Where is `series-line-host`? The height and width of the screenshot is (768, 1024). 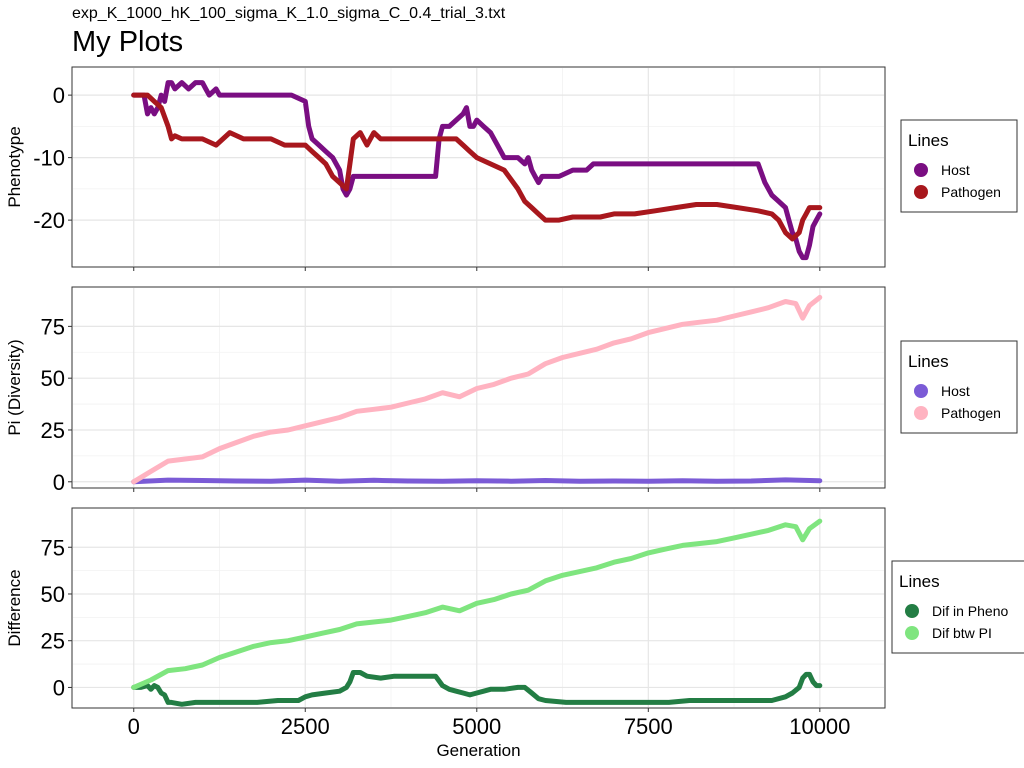 series-line-host is located at coordinates (477, 481).